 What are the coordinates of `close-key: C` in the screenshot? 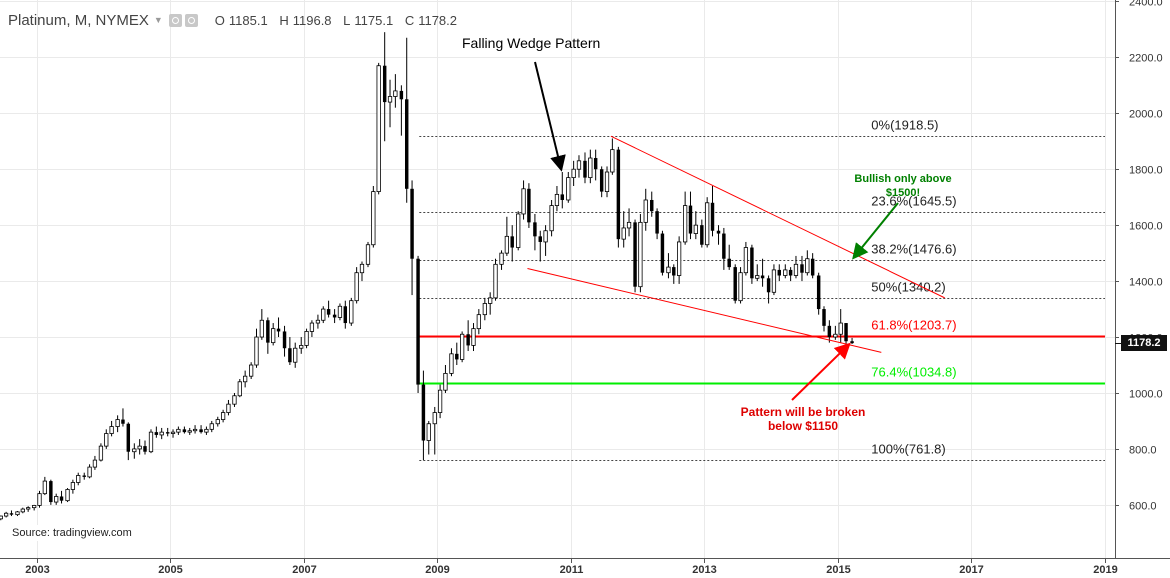 It's located at (409, 20).